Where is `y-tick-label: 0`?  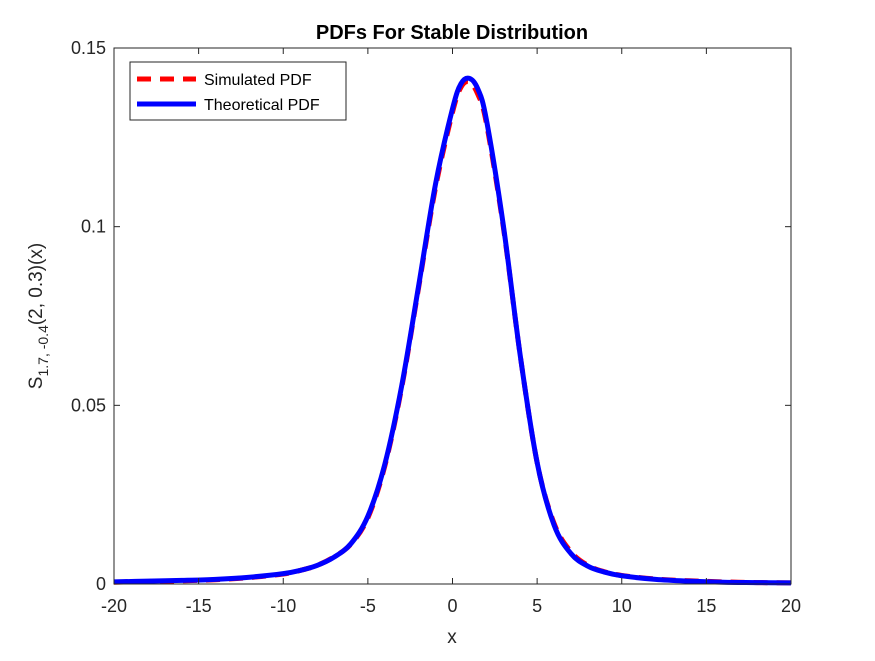
y-tick-label: 0 is located at coordinates (101, 584).